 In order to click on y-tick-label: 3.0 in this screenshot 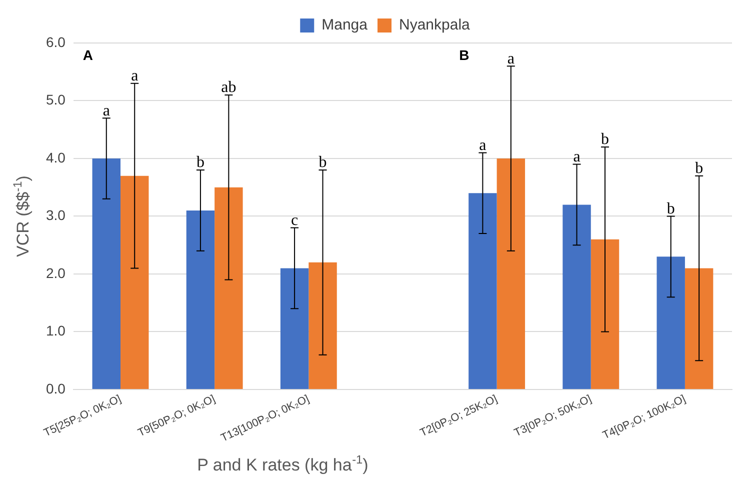, I will do `click(56, 215)`.